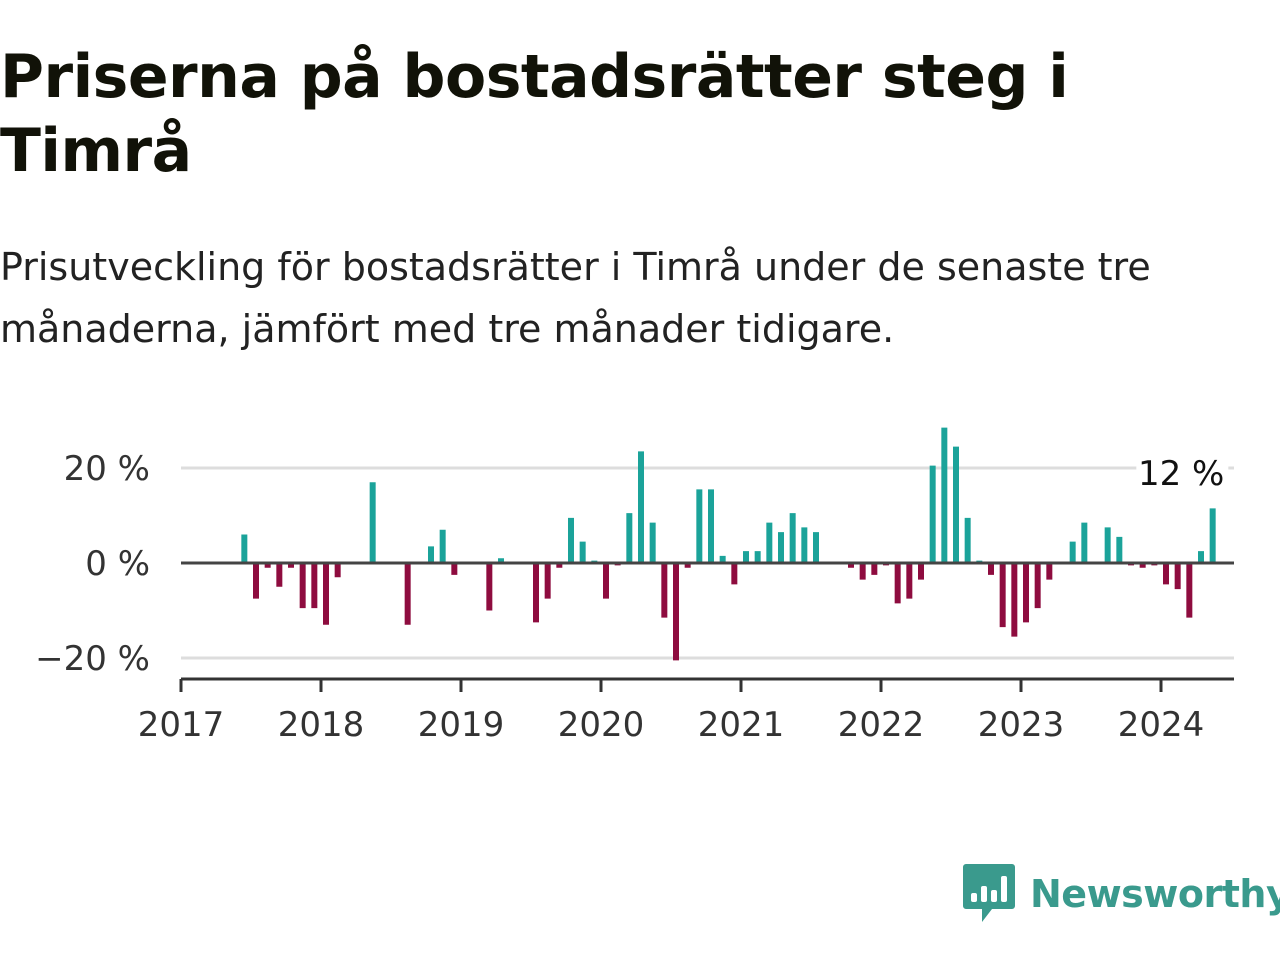 The height and width of the screenshot is (960, 1280). I want to click on latest-value-label: 12 %, so click(1181, 474).